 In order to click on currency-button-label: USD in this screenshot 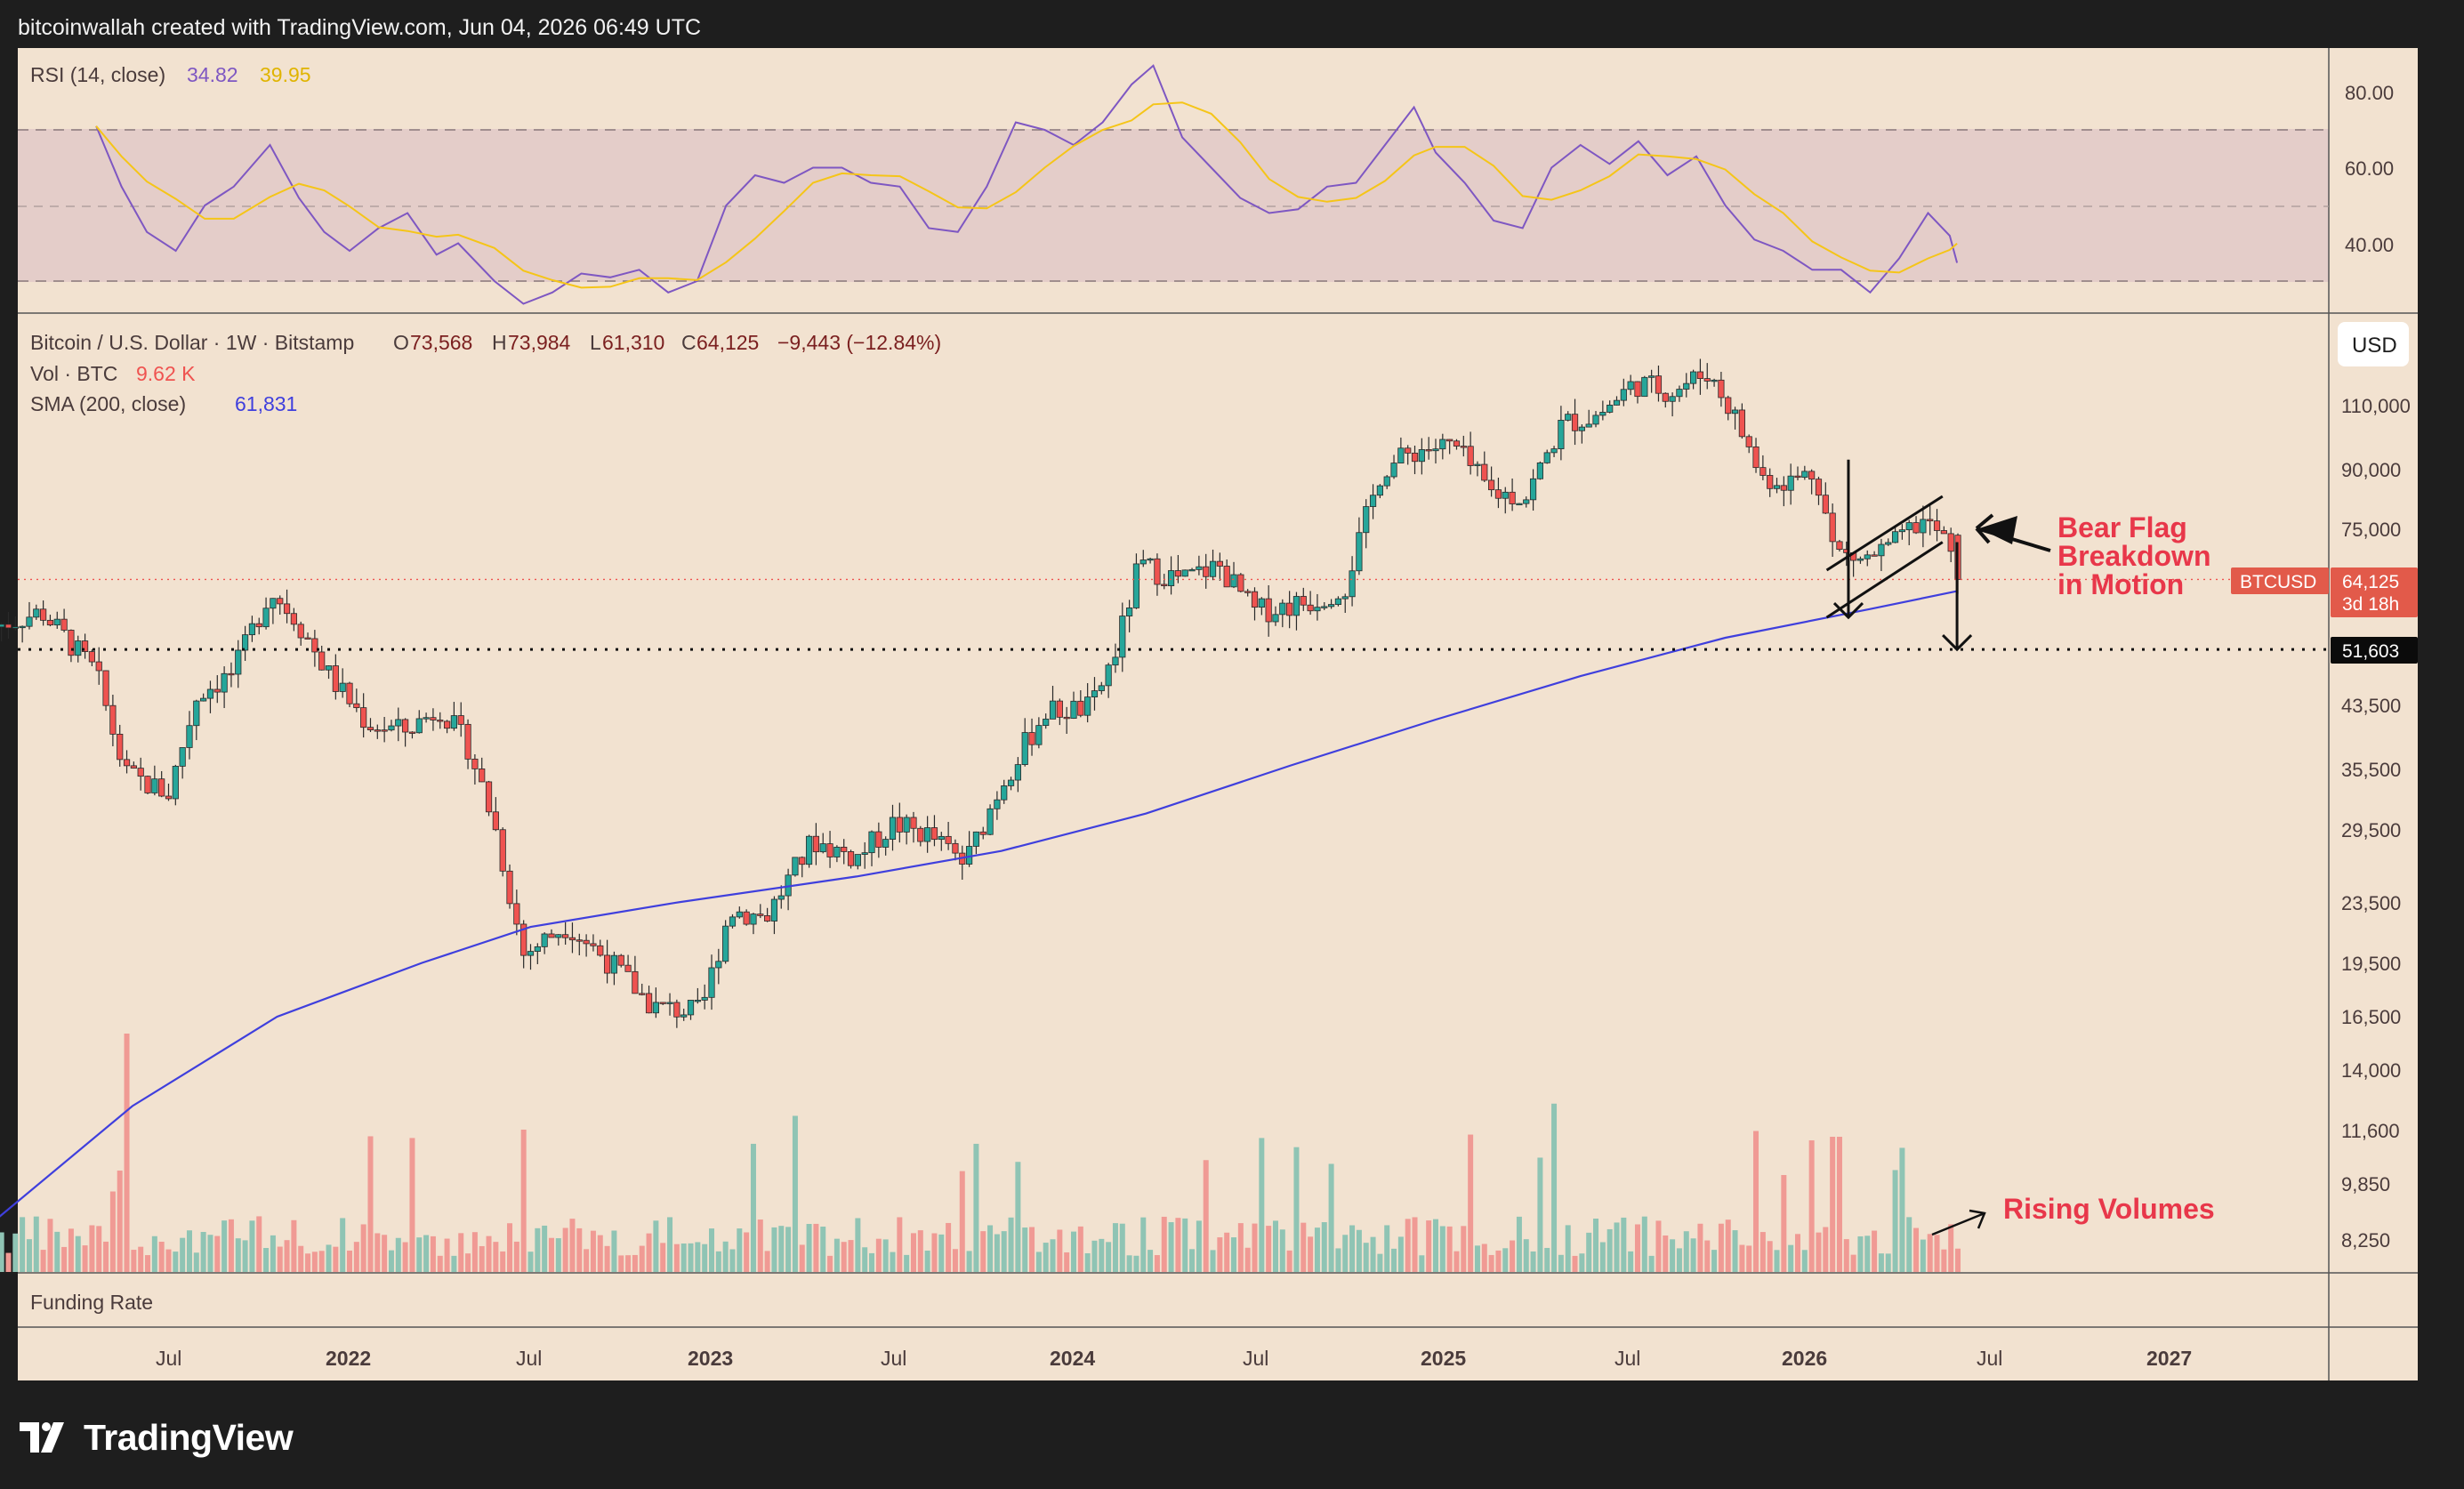, I will do `click(2374, 346)`.